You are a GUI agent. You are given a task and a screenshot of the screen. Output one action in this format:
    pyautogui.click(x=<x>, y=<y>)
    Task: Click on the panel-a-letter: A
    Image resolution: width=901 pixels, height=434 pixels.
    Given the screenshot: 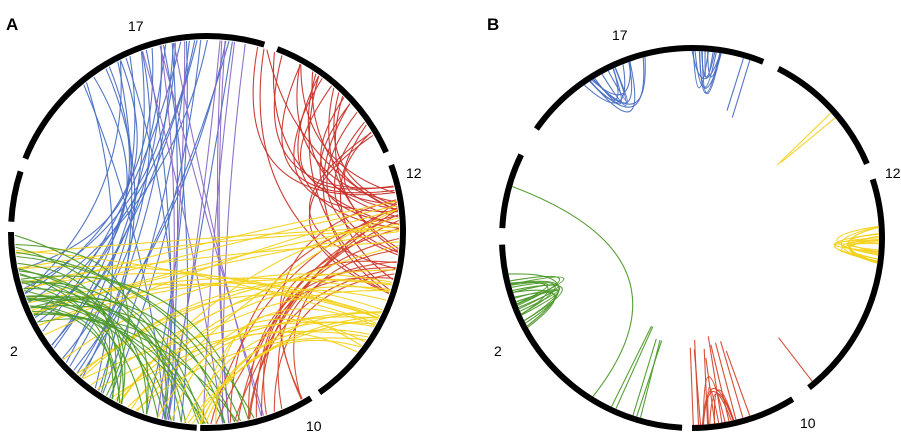 What is the action you would take?
    pyautogui.click(x=12, y=24)
    